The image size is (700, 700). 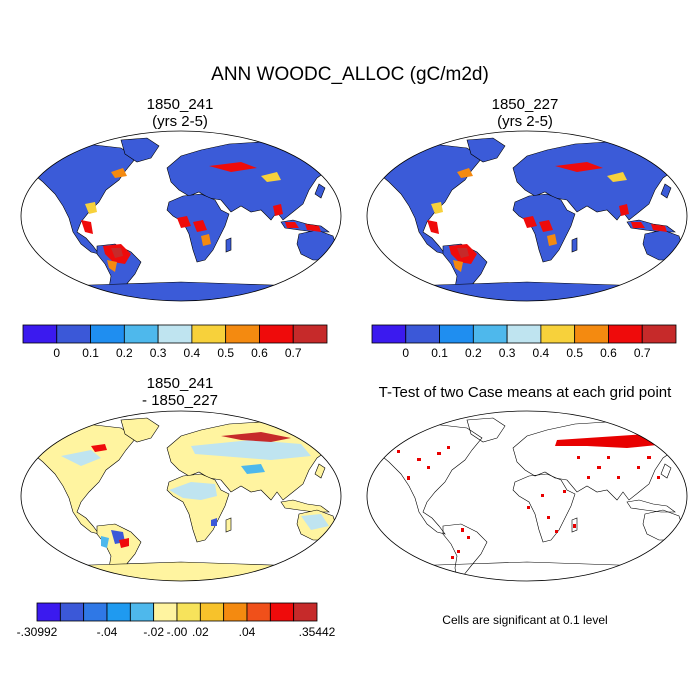 I want to click on colorbar-label: .35442, so click(x=317, y=632).